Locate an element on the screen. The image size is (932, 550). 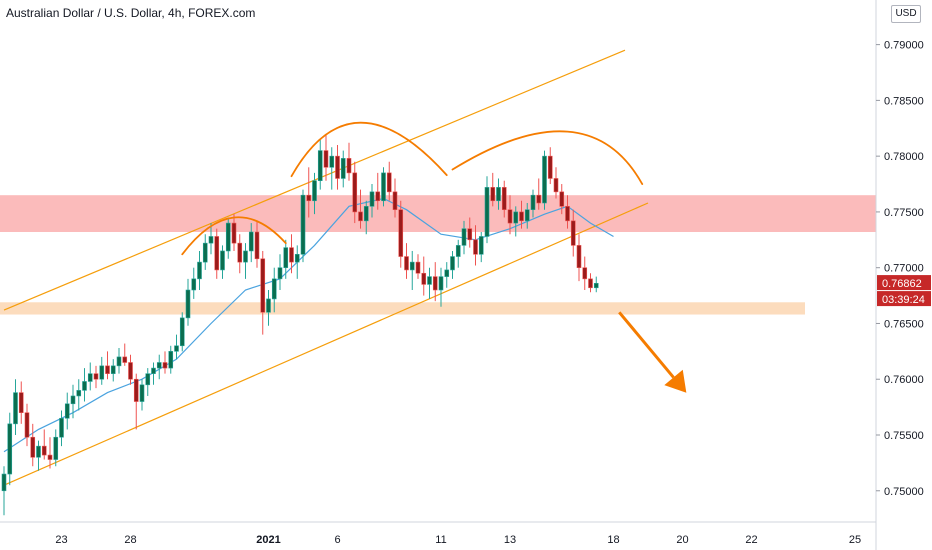
price-tick-label: 0.77000 is located at coordinates (904, 269).